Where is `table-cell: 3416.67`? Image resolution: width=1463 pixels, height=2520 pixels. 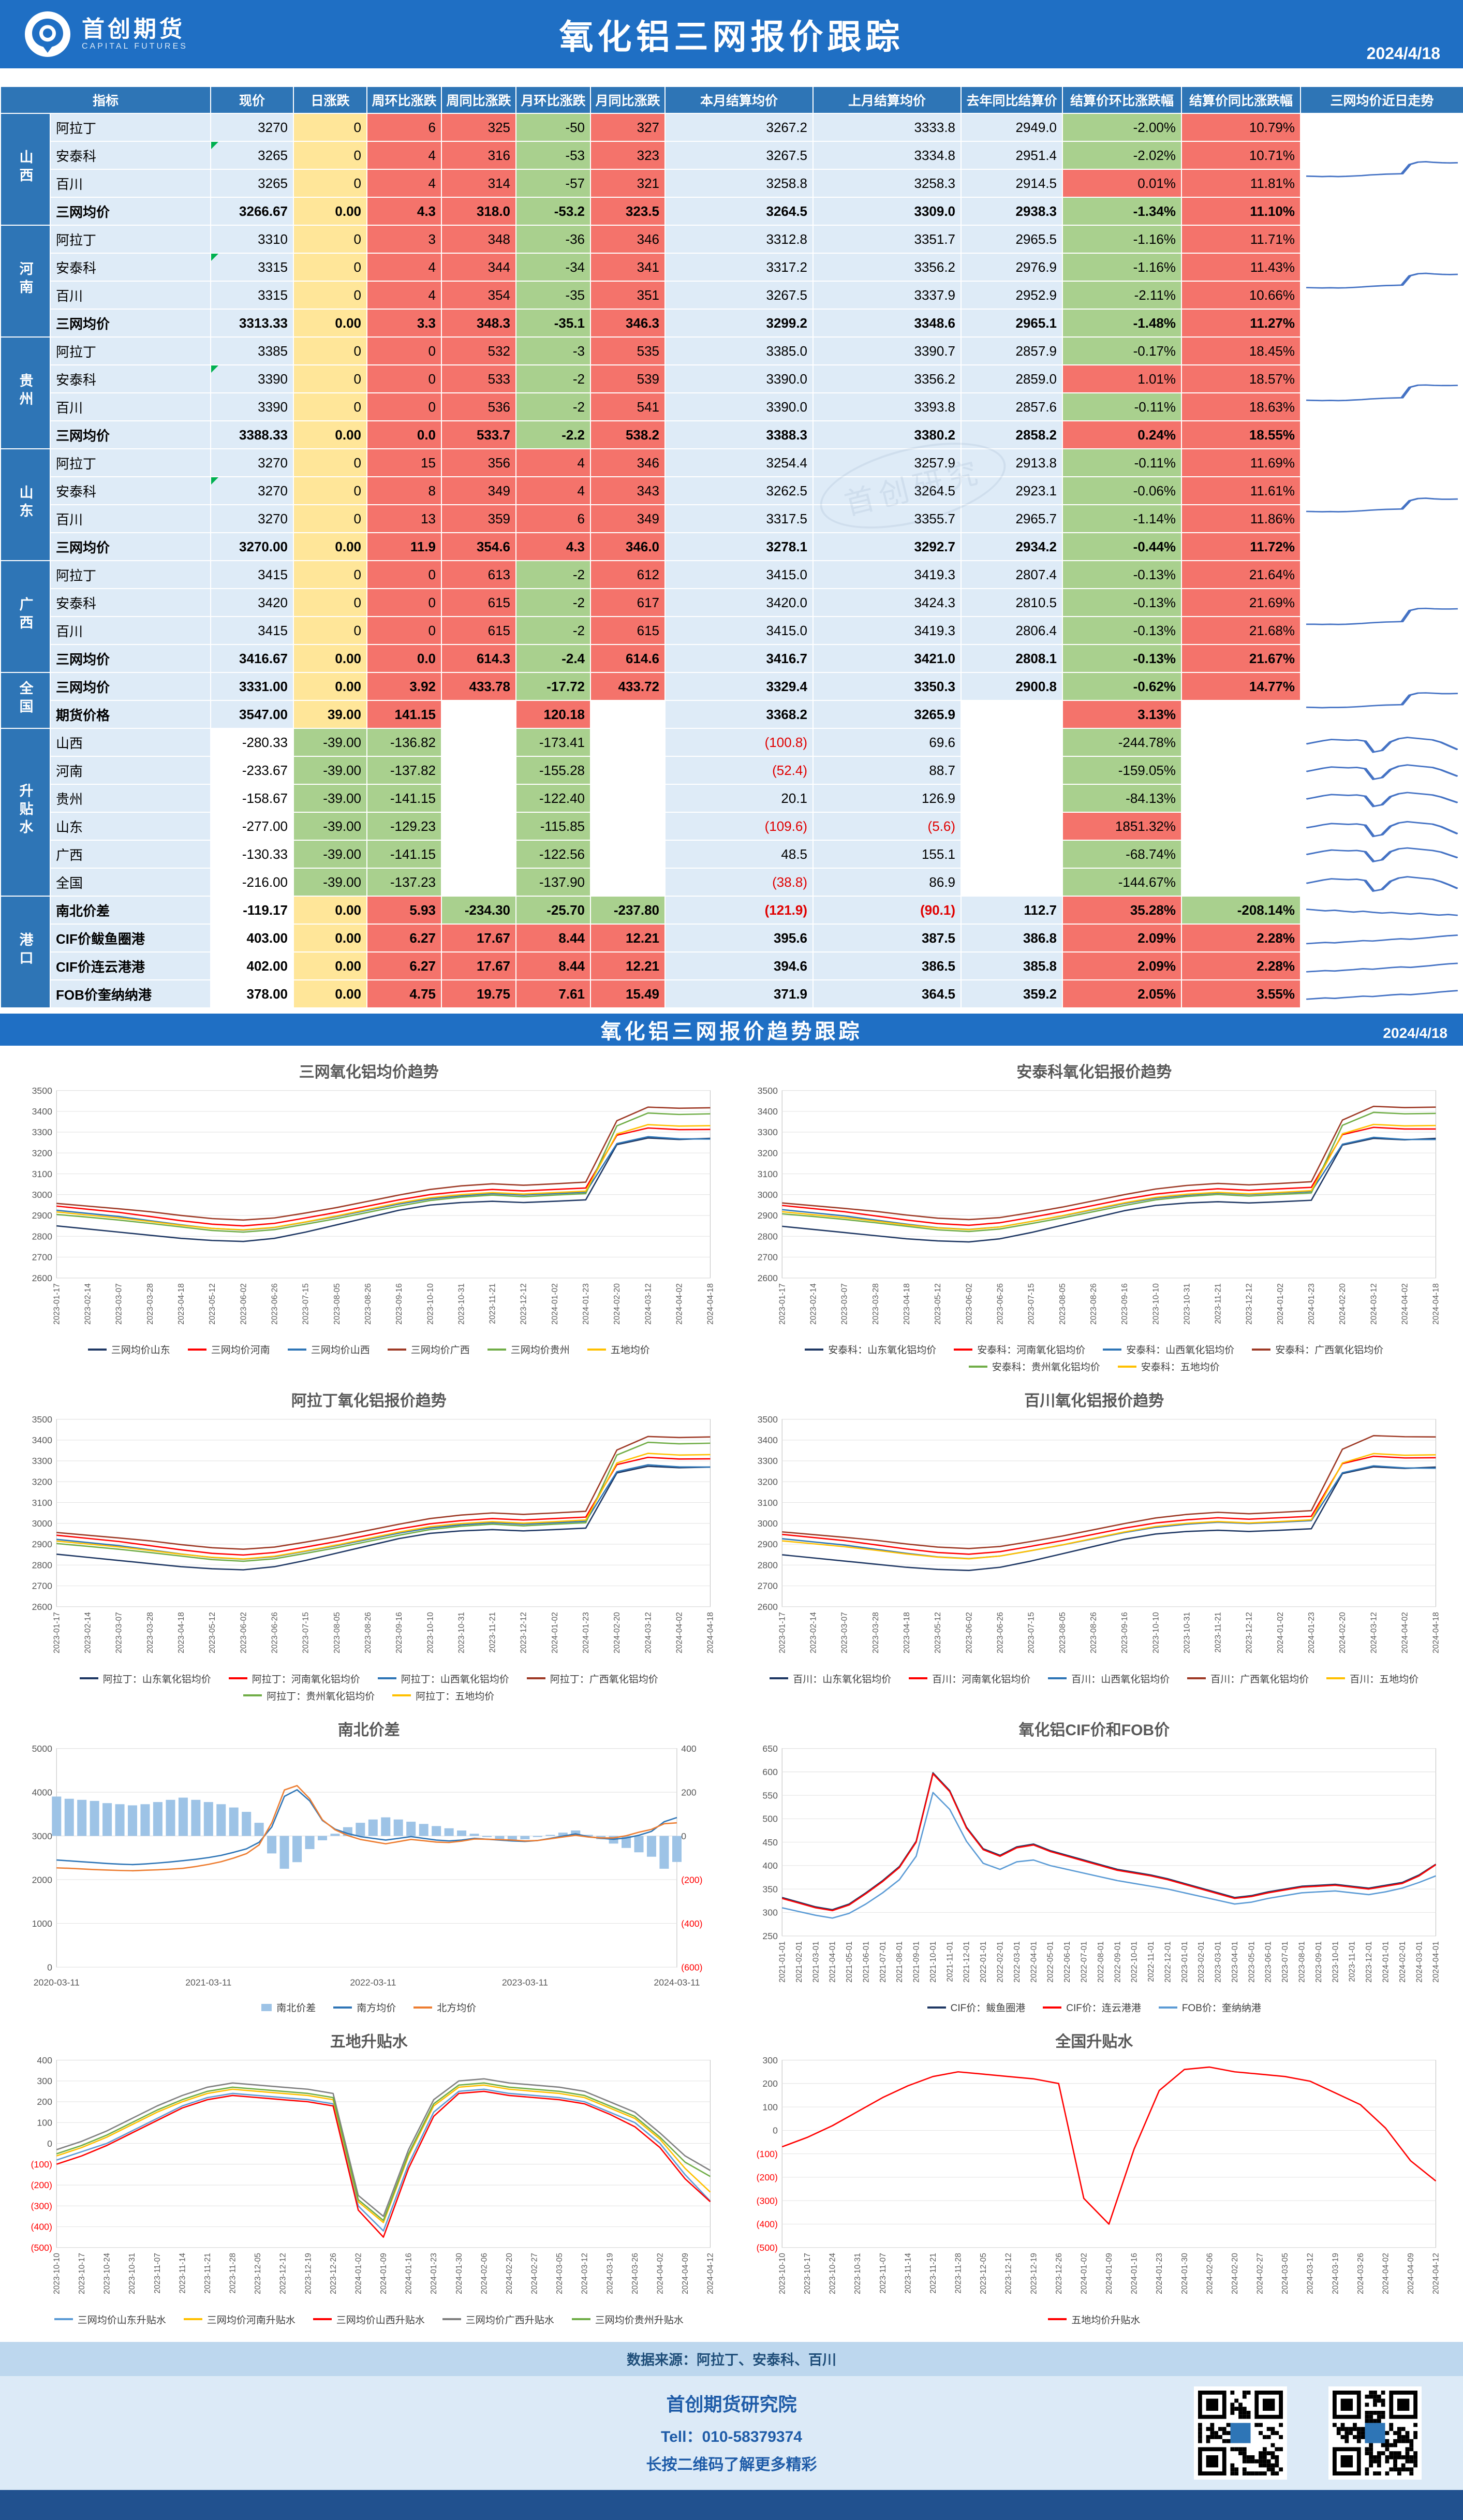
table-cell: 3416.67 is located at coordinates (252, 658).